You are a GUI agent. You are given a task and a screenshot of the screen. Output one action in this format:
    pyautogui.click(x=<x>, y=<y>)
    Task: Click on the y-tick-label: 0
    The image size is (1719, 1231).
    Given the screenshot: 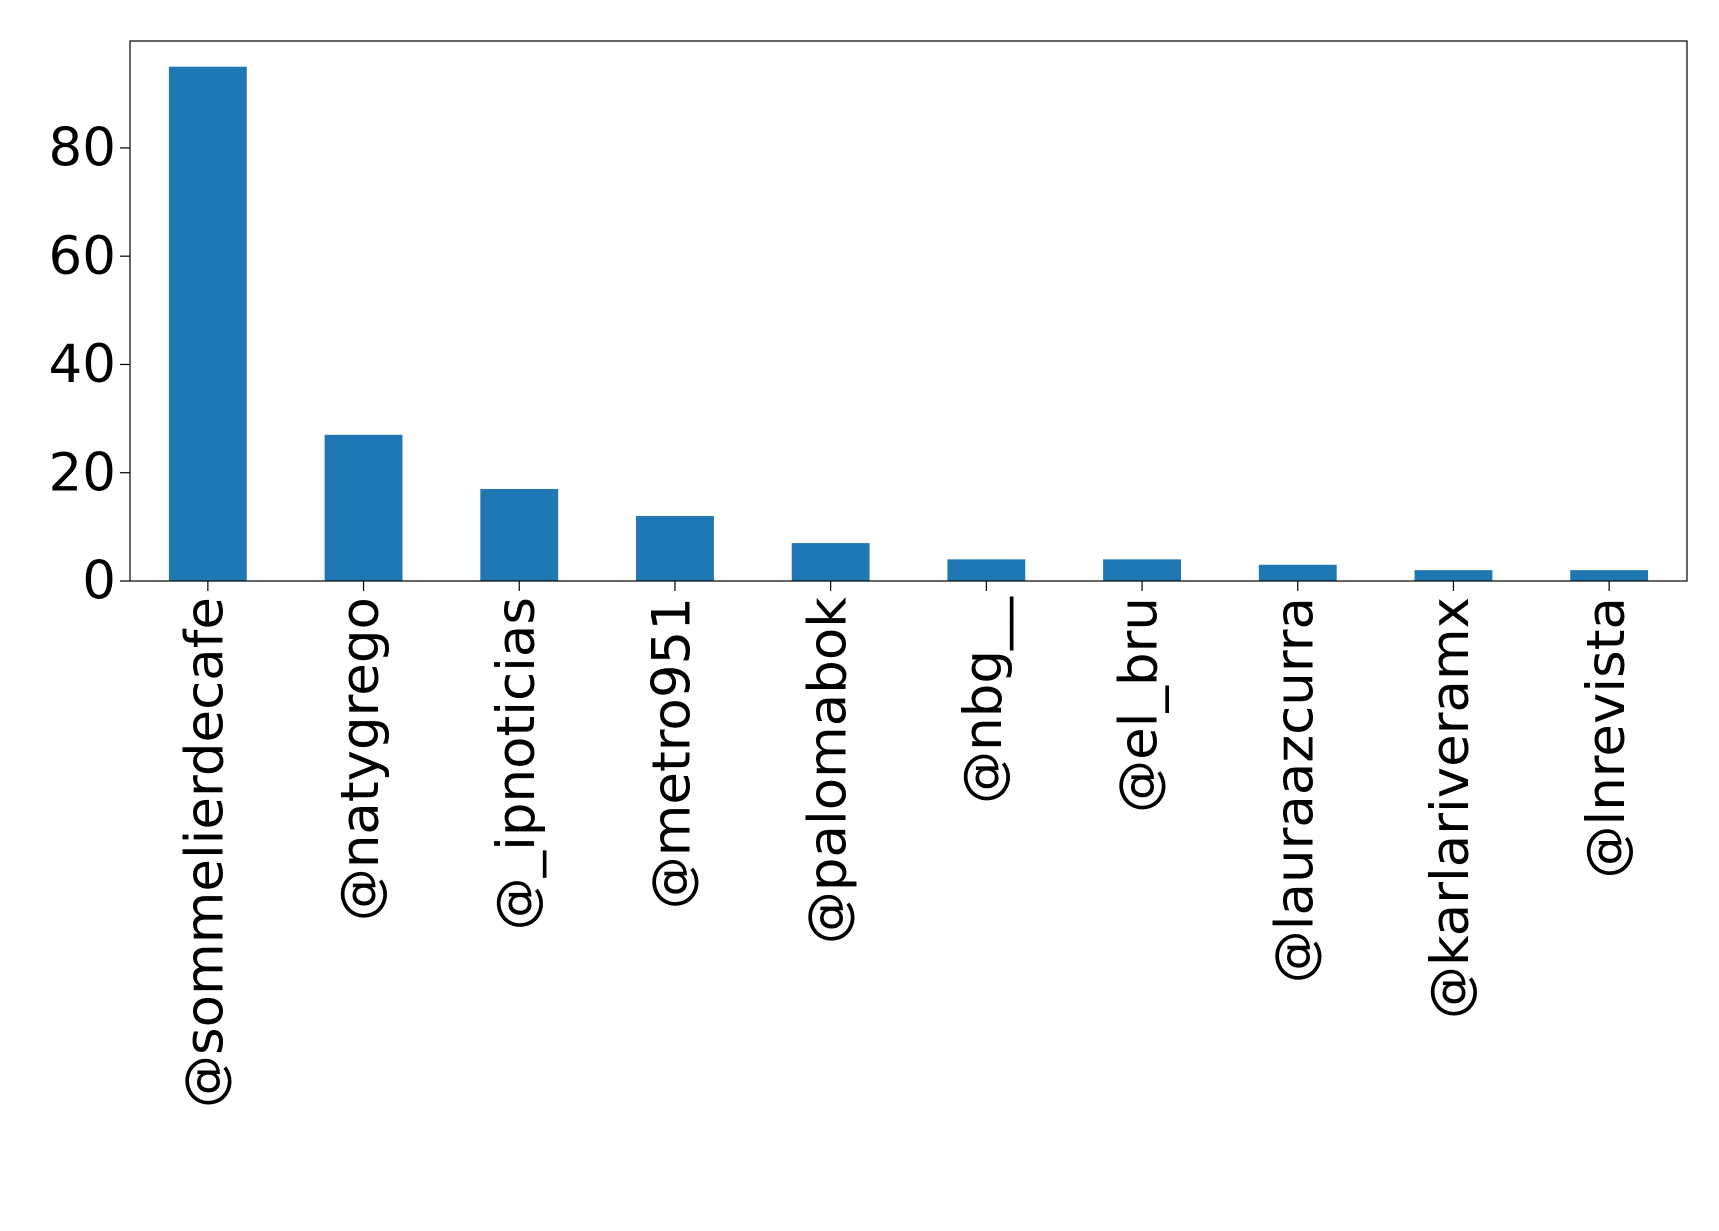 What is the action you would take?
    pyautogui.click(x=99, y=581)
    